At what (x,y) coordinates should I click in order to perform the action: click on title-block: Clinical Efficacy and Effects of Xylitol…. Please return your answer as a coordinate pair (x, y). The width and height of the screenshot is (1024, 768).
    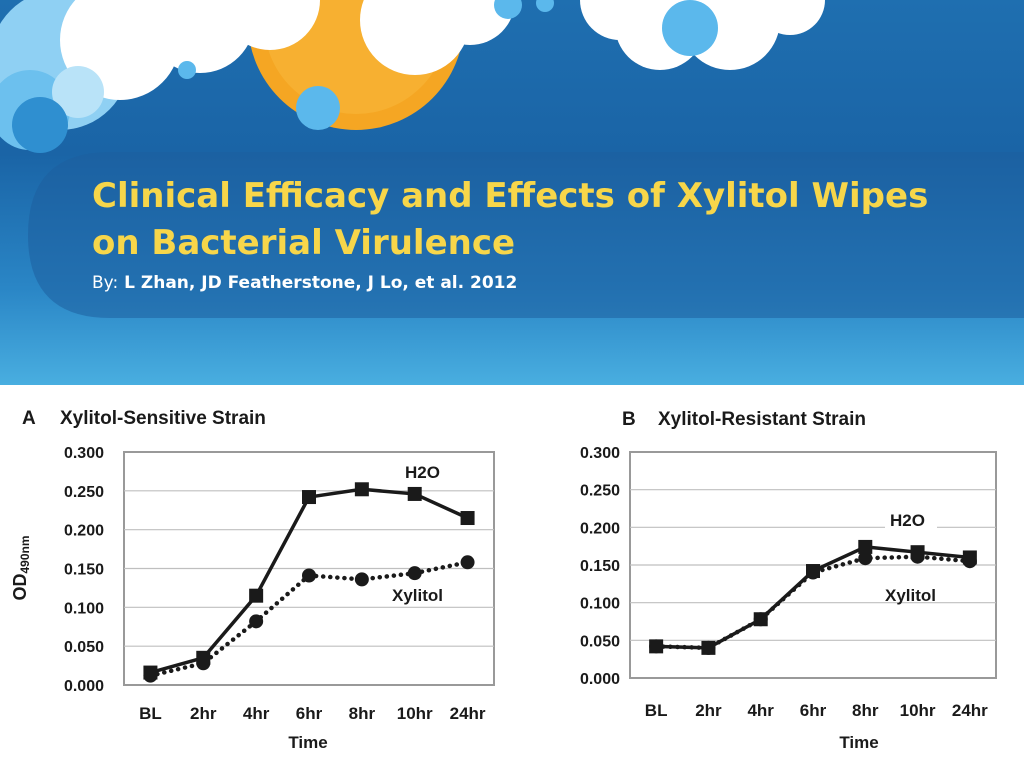
    Looking at the image, I should click on (532, 233).